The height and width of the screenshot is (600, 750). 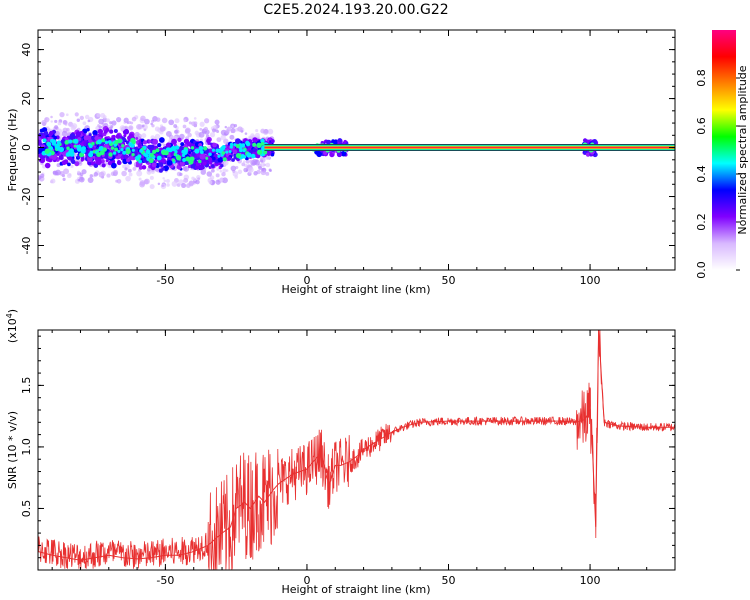 What do you see at coordinates (449, 580) in the screenshot?
I see `x-tick-label: 50` at bounding box center [449, 580].